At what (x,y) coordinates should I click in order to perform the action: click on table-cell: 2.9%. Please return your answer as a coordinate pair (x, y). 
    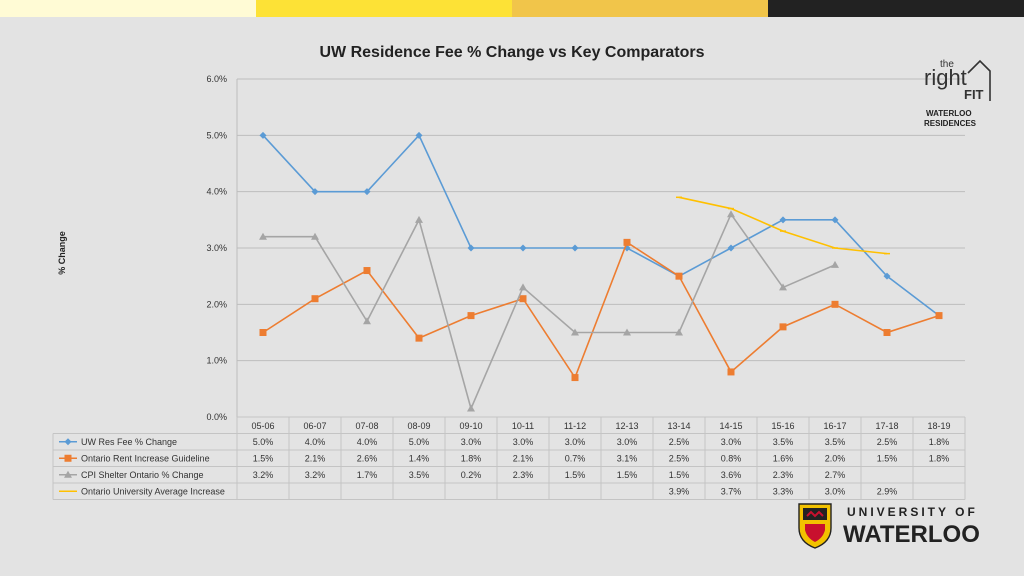
    Looking at the image, I should click on (887, 492).